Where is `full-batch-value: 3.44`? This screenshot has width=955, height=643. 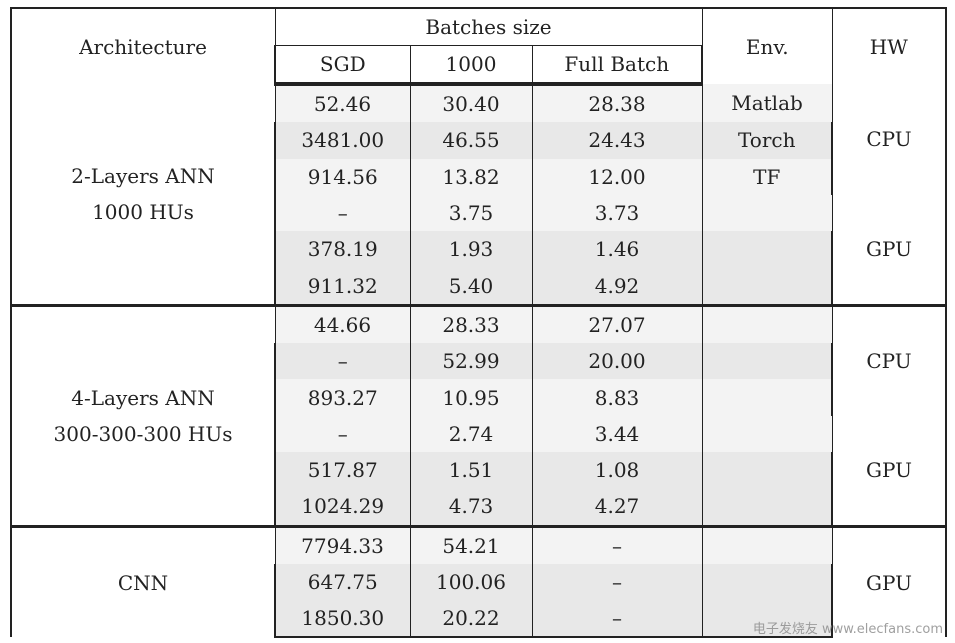 full-batch-value: 3.44 is located at coordinates (617, 433).